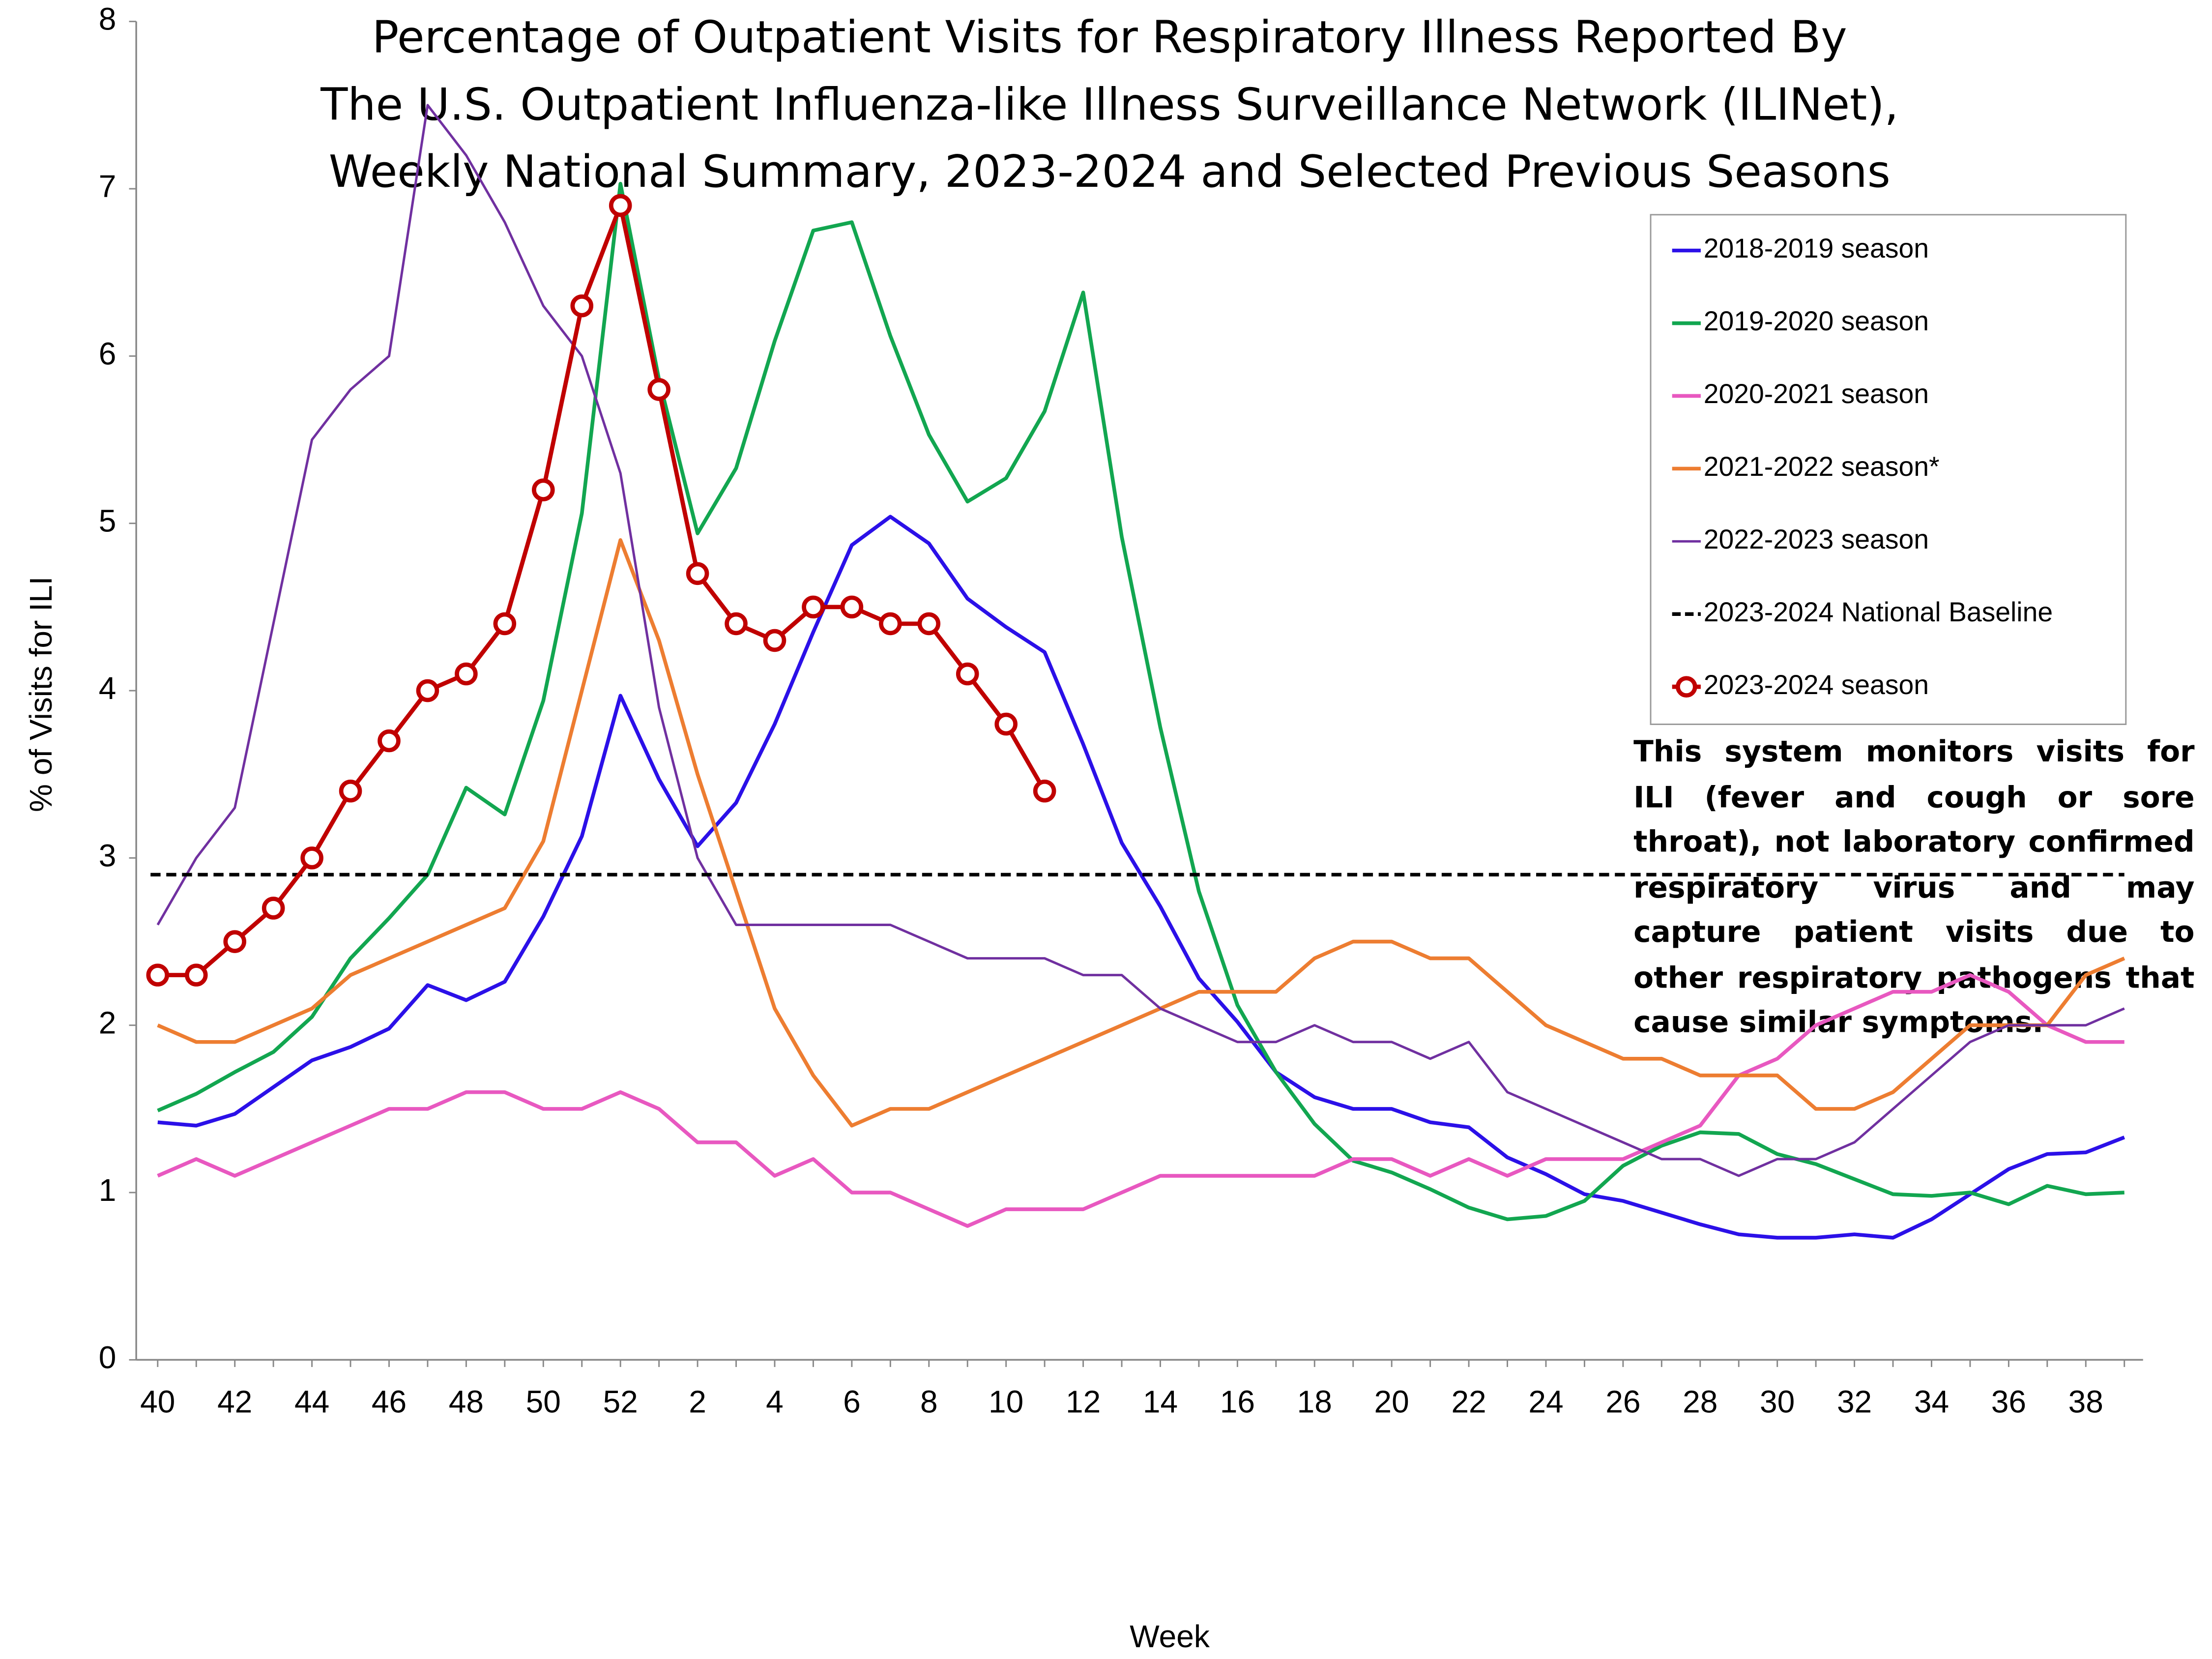  I want to click on x-tick-label: 28, so click(1700, 1402).